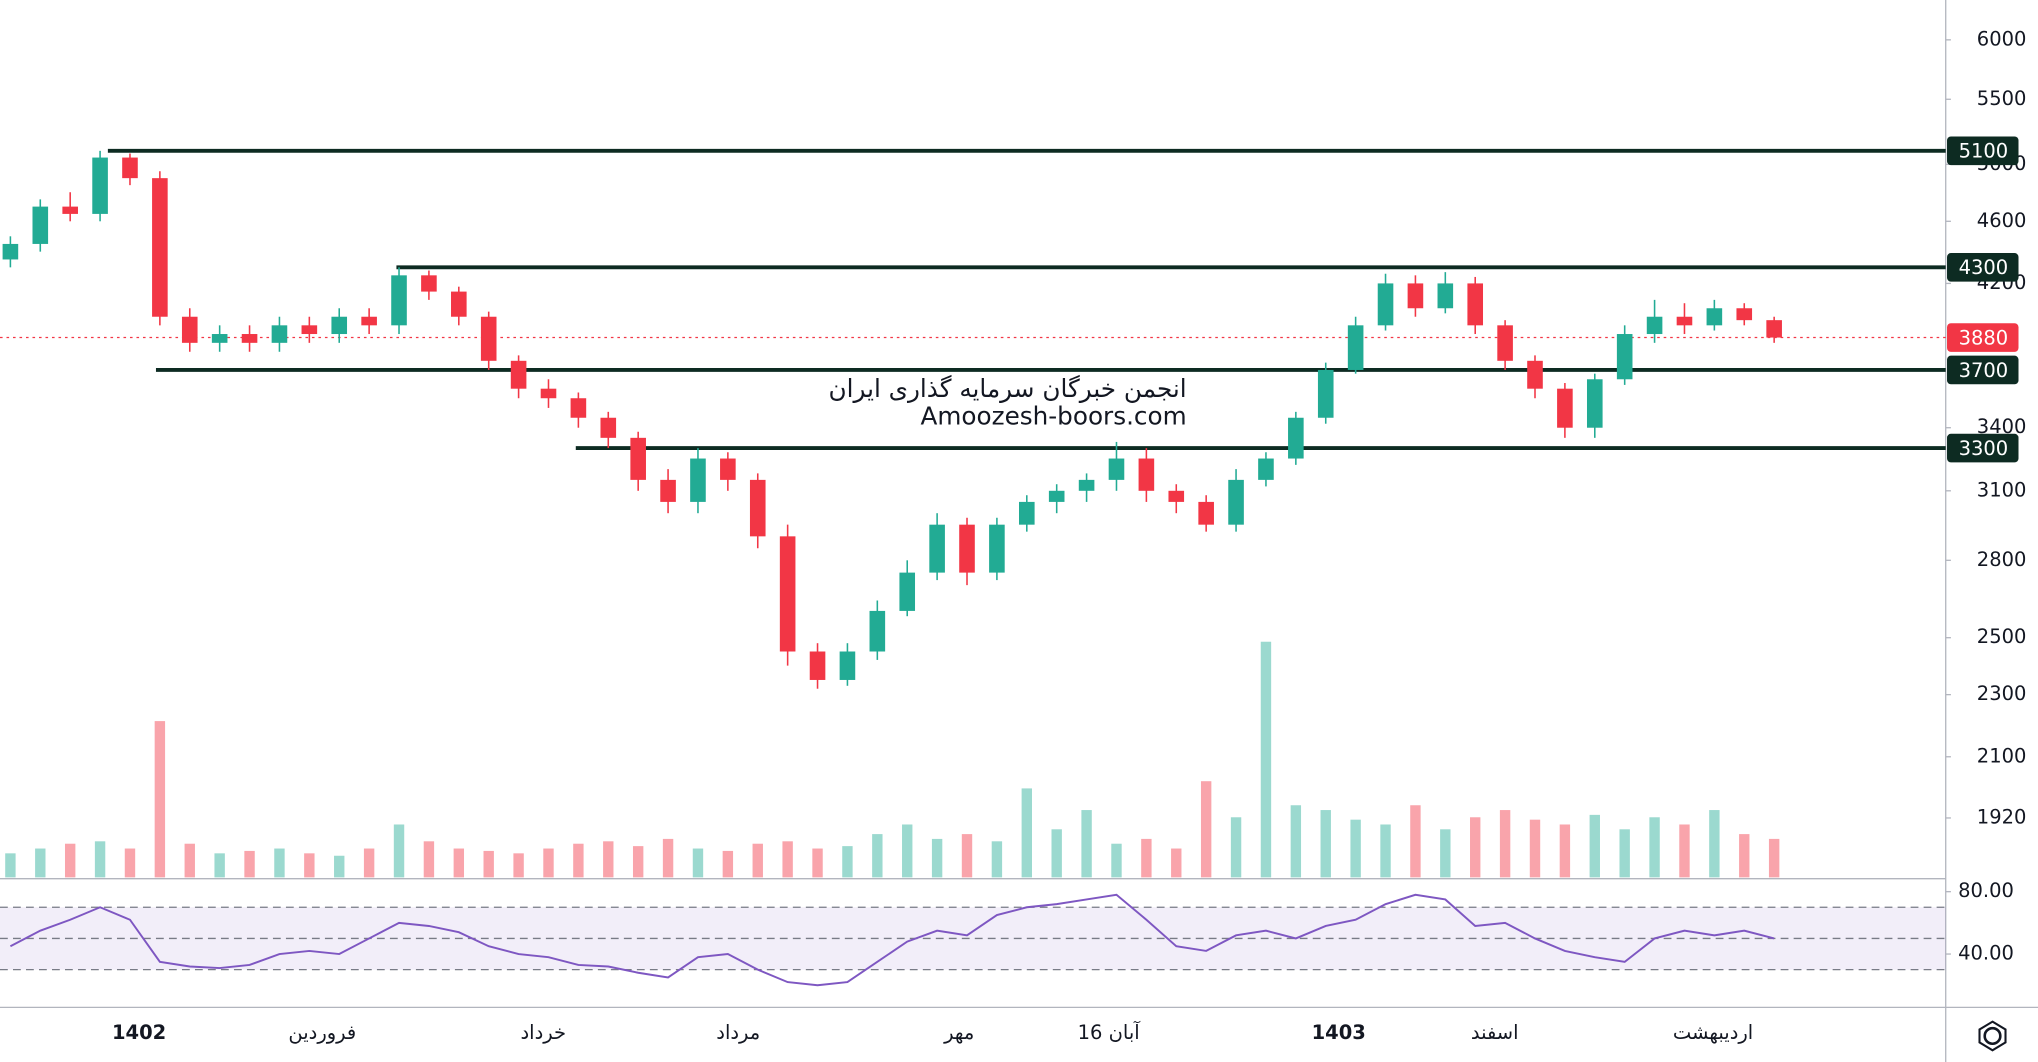  I want to click on y-tick-label: 2300, so click(2002, 693).